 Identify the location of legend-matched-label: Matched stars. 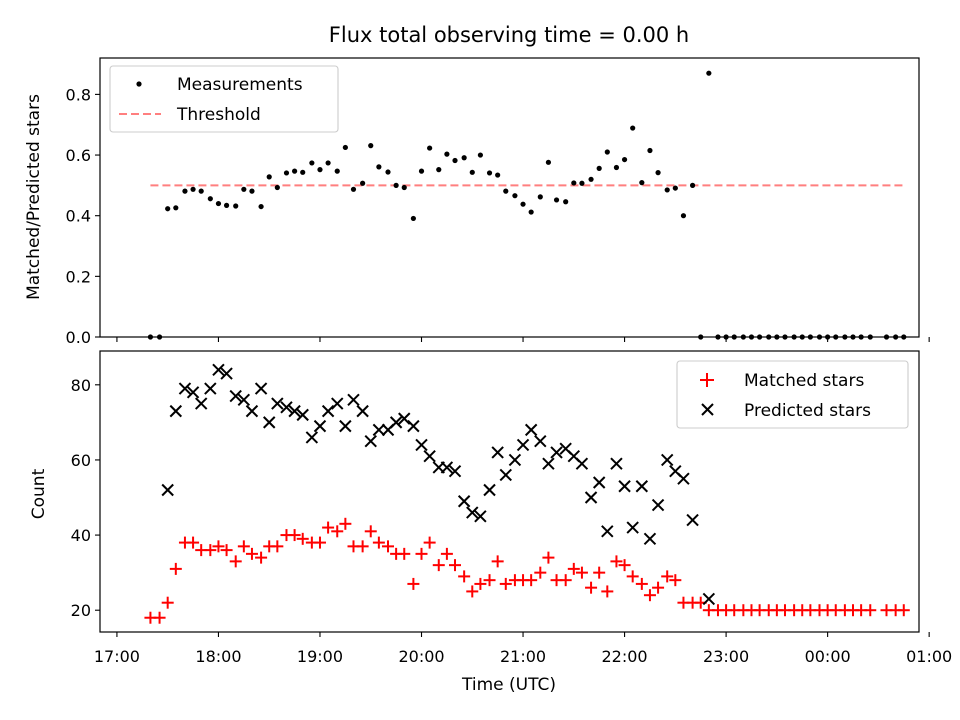
(804, 381).